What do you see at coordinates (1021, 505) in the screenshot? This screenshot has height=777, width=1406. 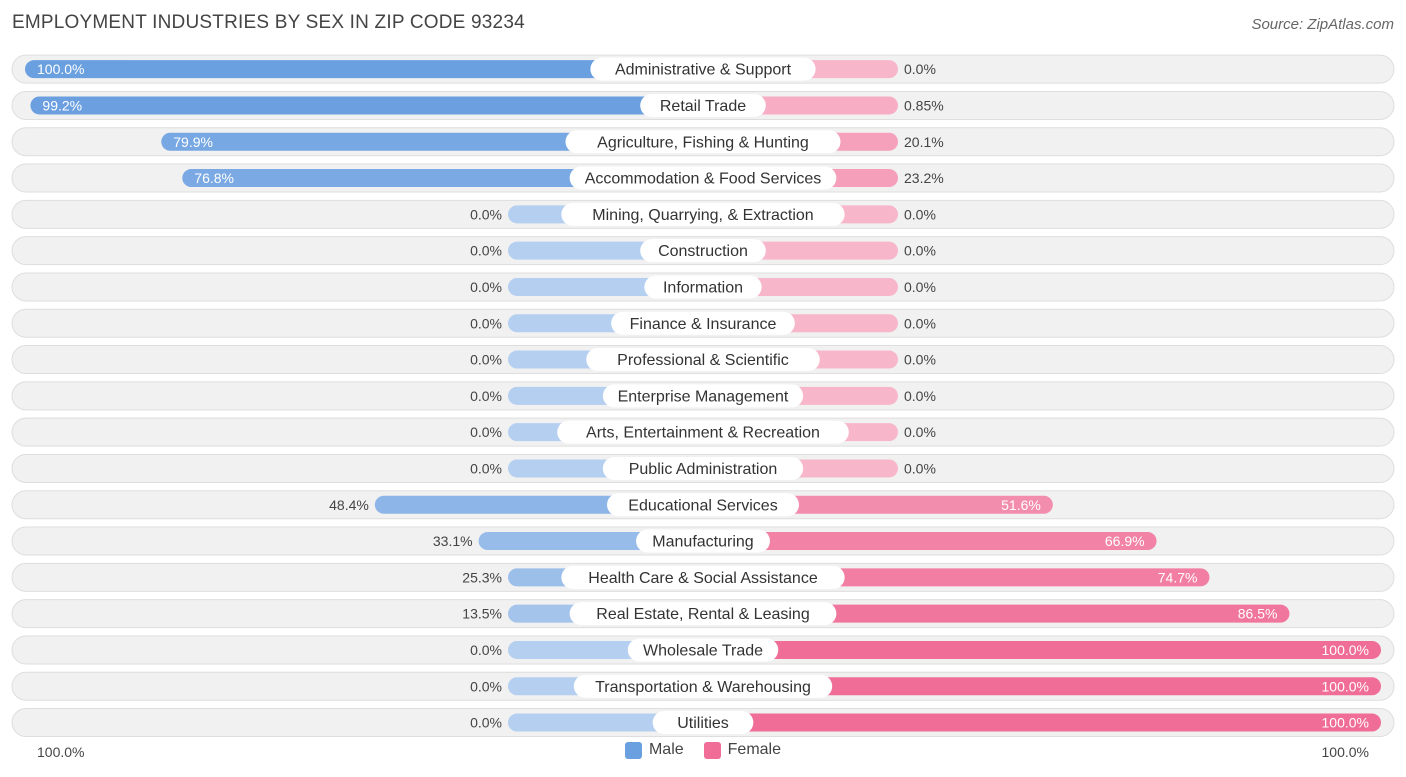 I see `value-label-female: 51.6%` at bounding box center [1021, 505].